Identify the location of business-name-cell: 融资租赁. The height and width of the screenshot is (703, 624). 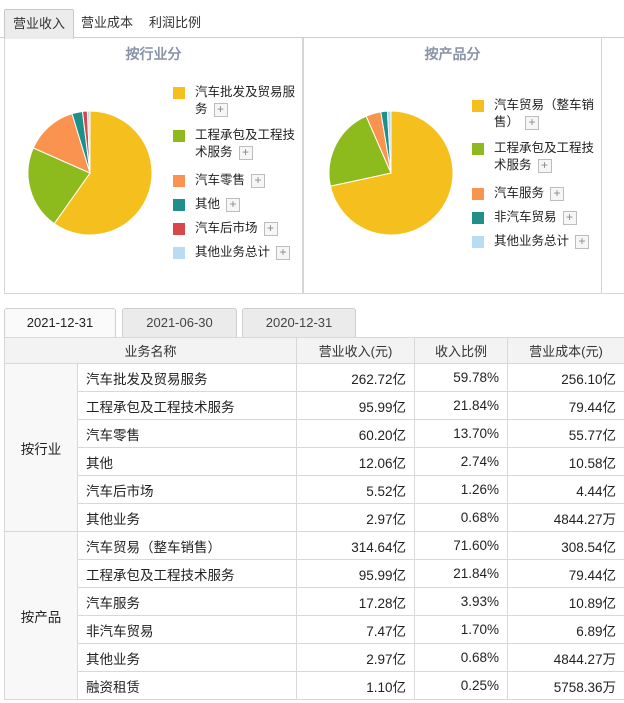
(187, 685).